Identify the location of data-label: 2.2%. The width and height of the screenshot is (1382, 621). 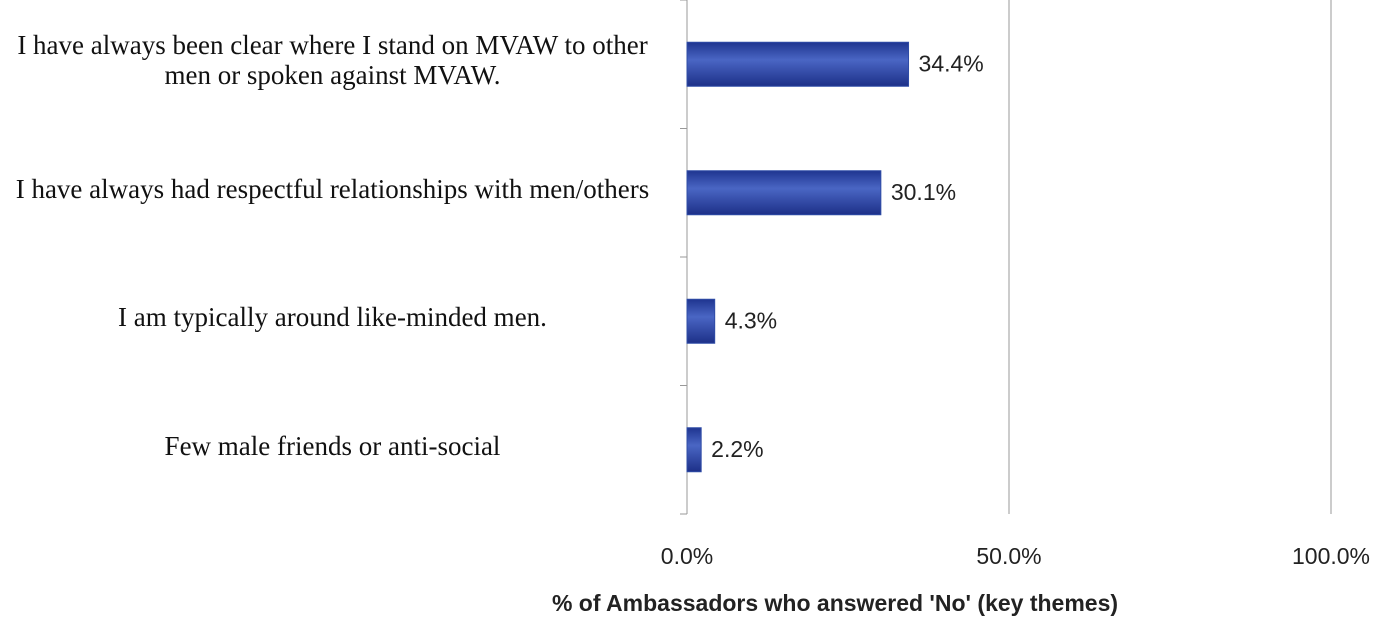
(737, 449).